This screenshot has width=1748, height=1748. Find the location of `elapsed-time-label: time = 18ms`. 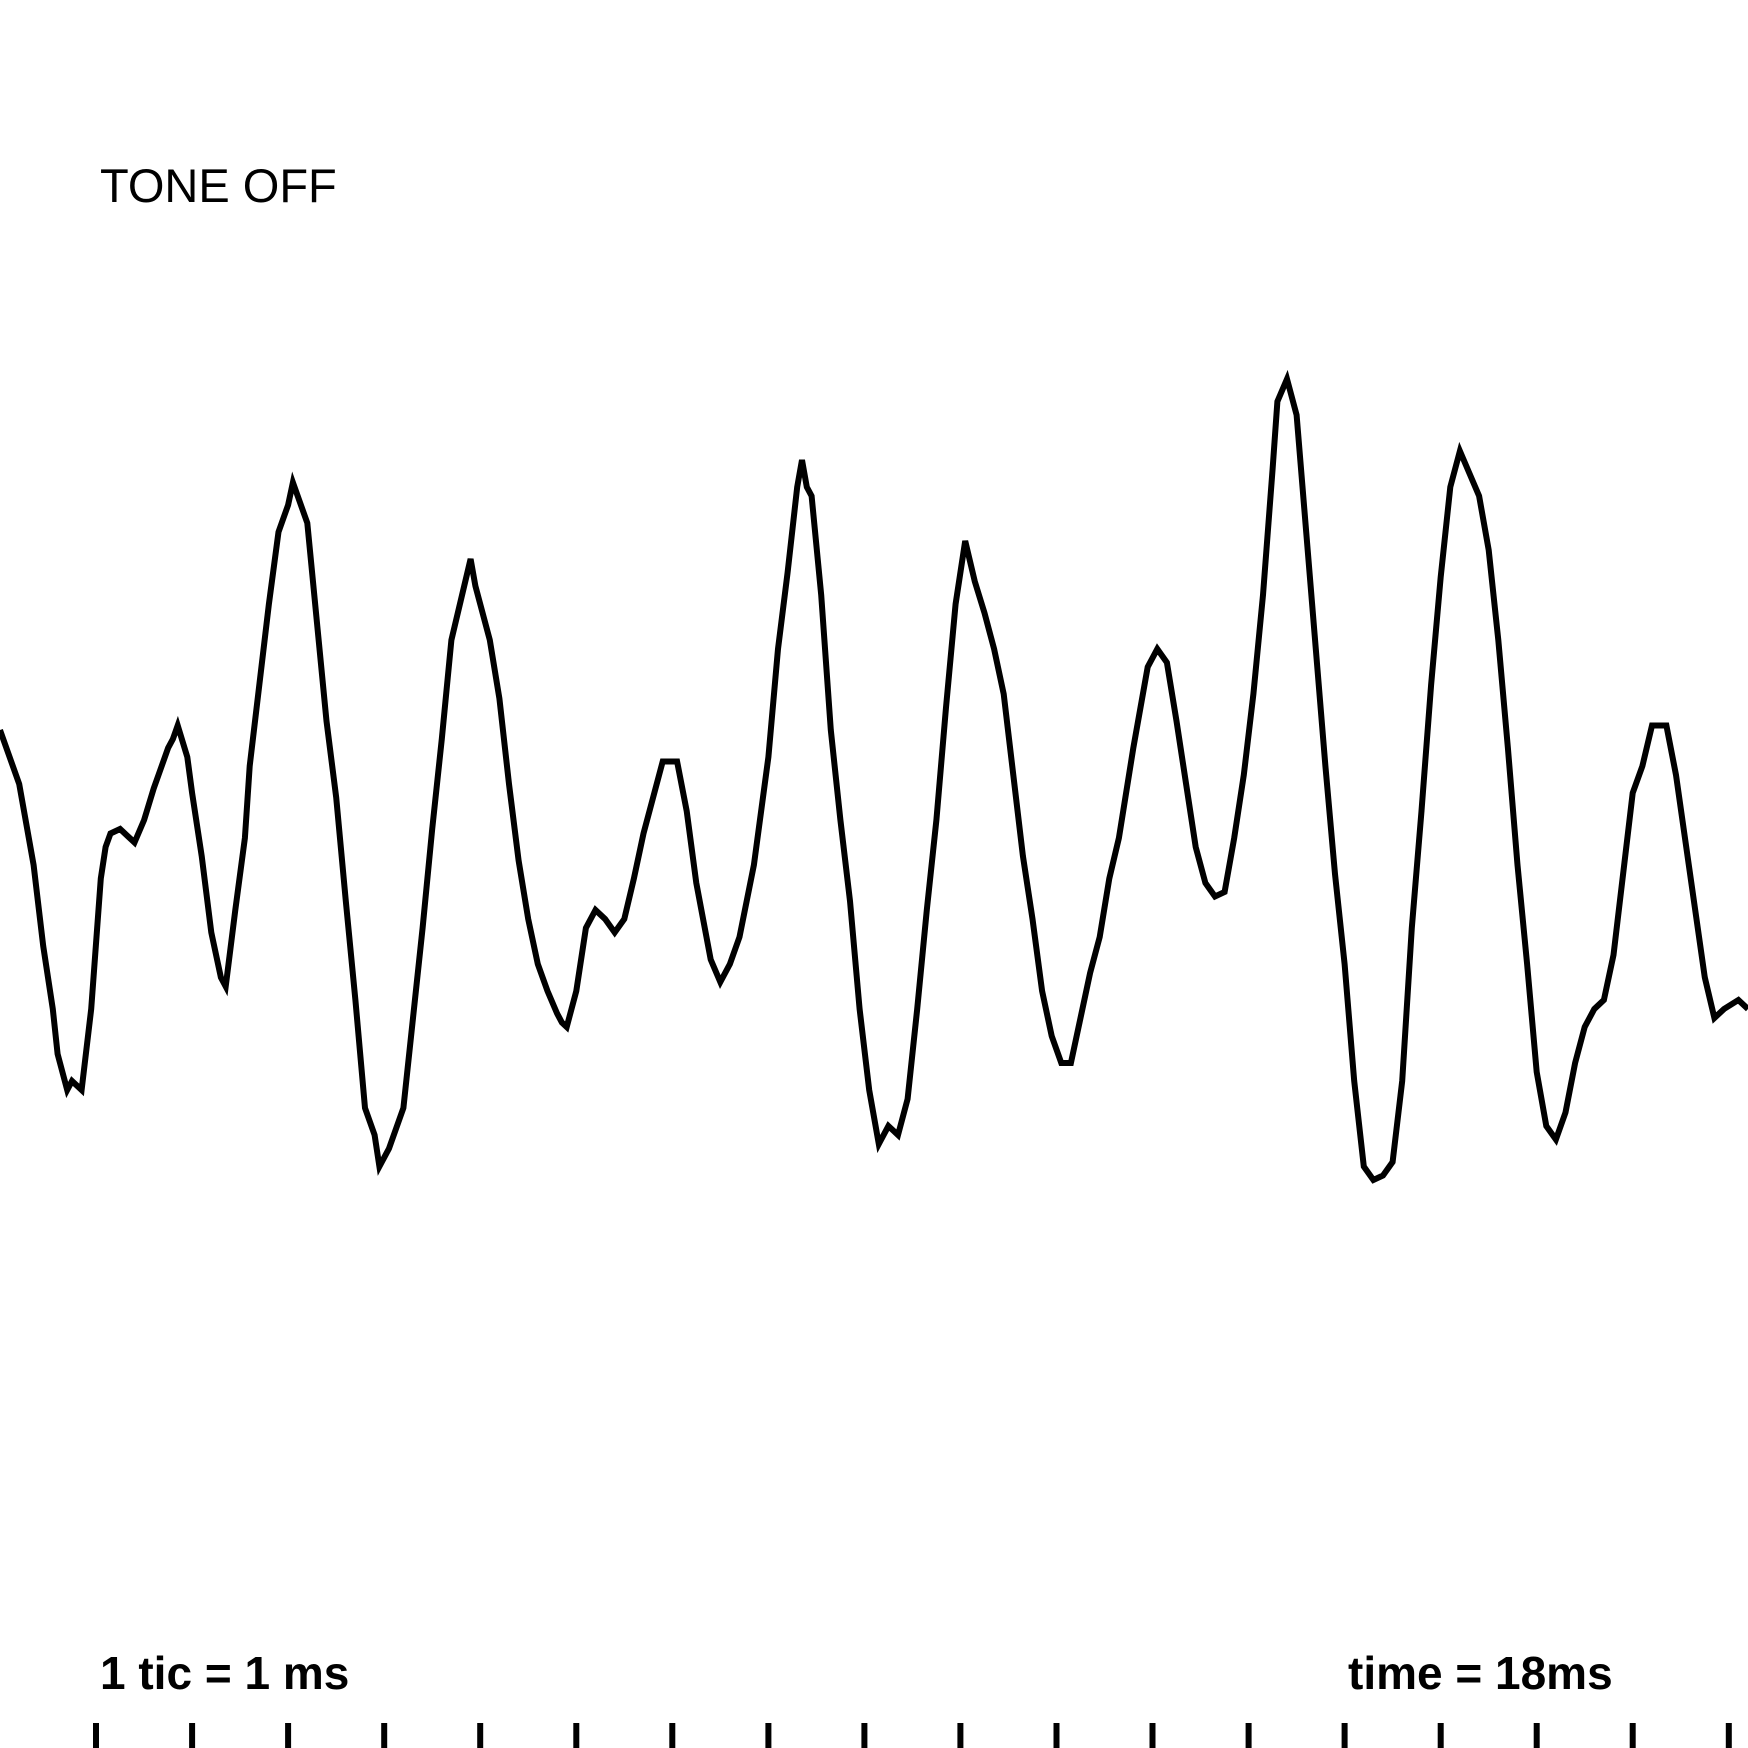

elapsed-time-label: time = 18ms is located at coordinates (1480, 1673).